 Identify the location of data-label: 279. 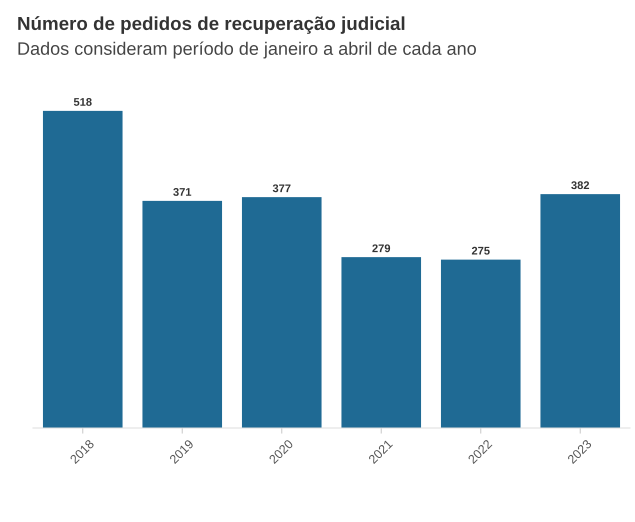
(381, 248).